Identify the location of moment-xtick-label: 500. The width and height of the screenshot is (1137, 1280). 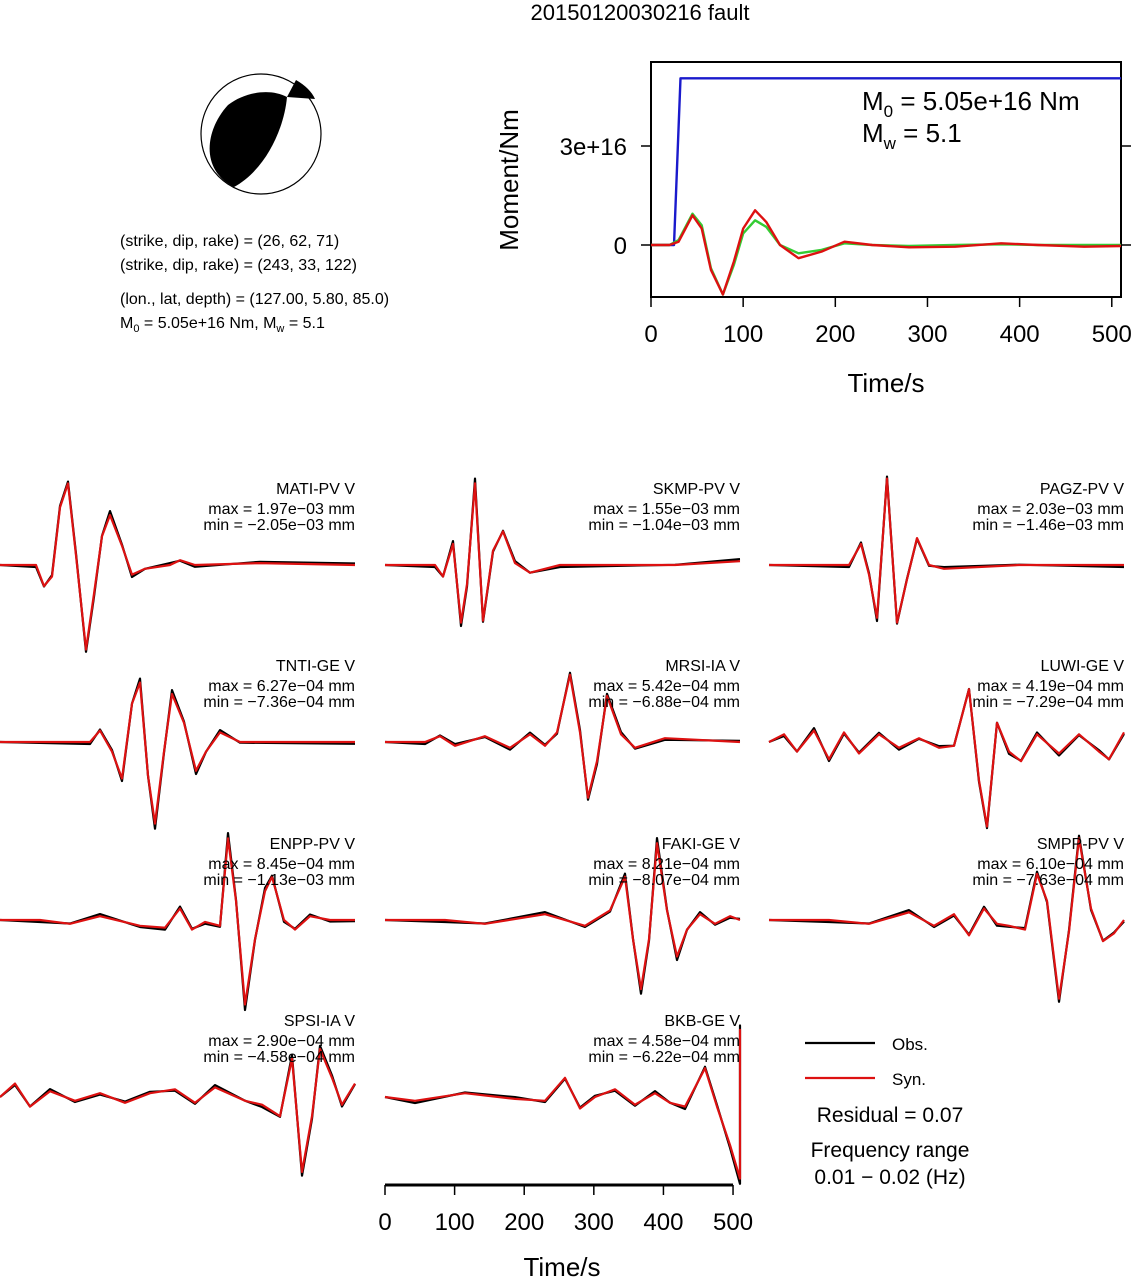
(1112, 334).